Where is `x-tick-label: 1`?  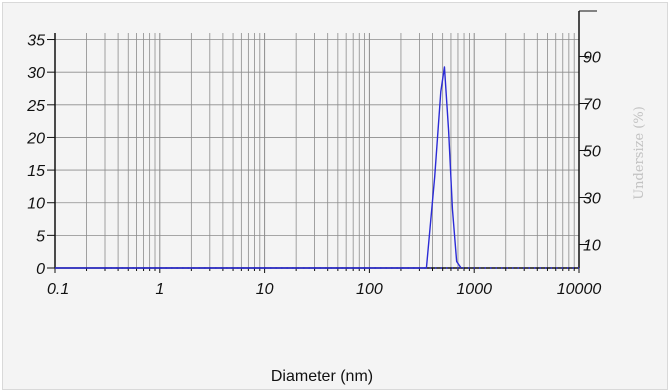 x-tick-label: 1 is located at coordinates (159, 289).